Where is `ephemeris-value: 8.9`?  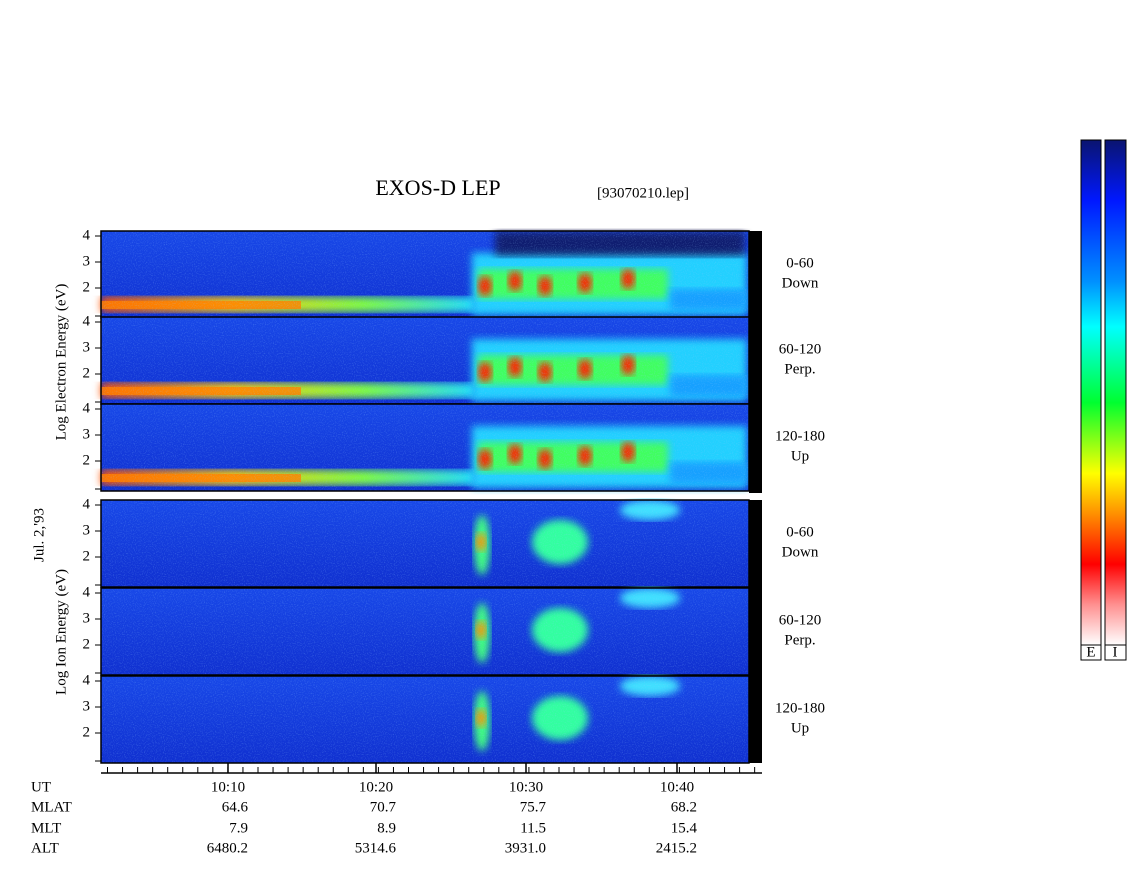
ephemeris-value: 8.9 is located at coordinates (386, 828).